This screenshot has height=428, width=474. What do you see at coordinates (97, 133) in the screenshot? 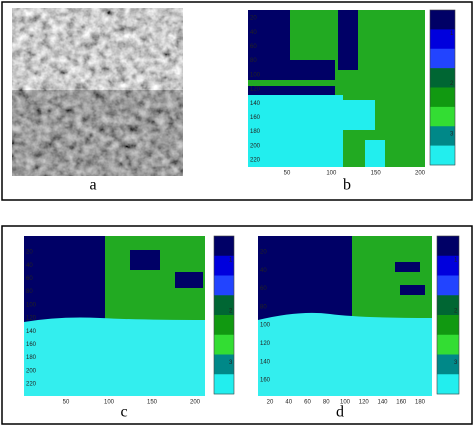
I see `micrograph-lower` at bounding box center [97, 133].